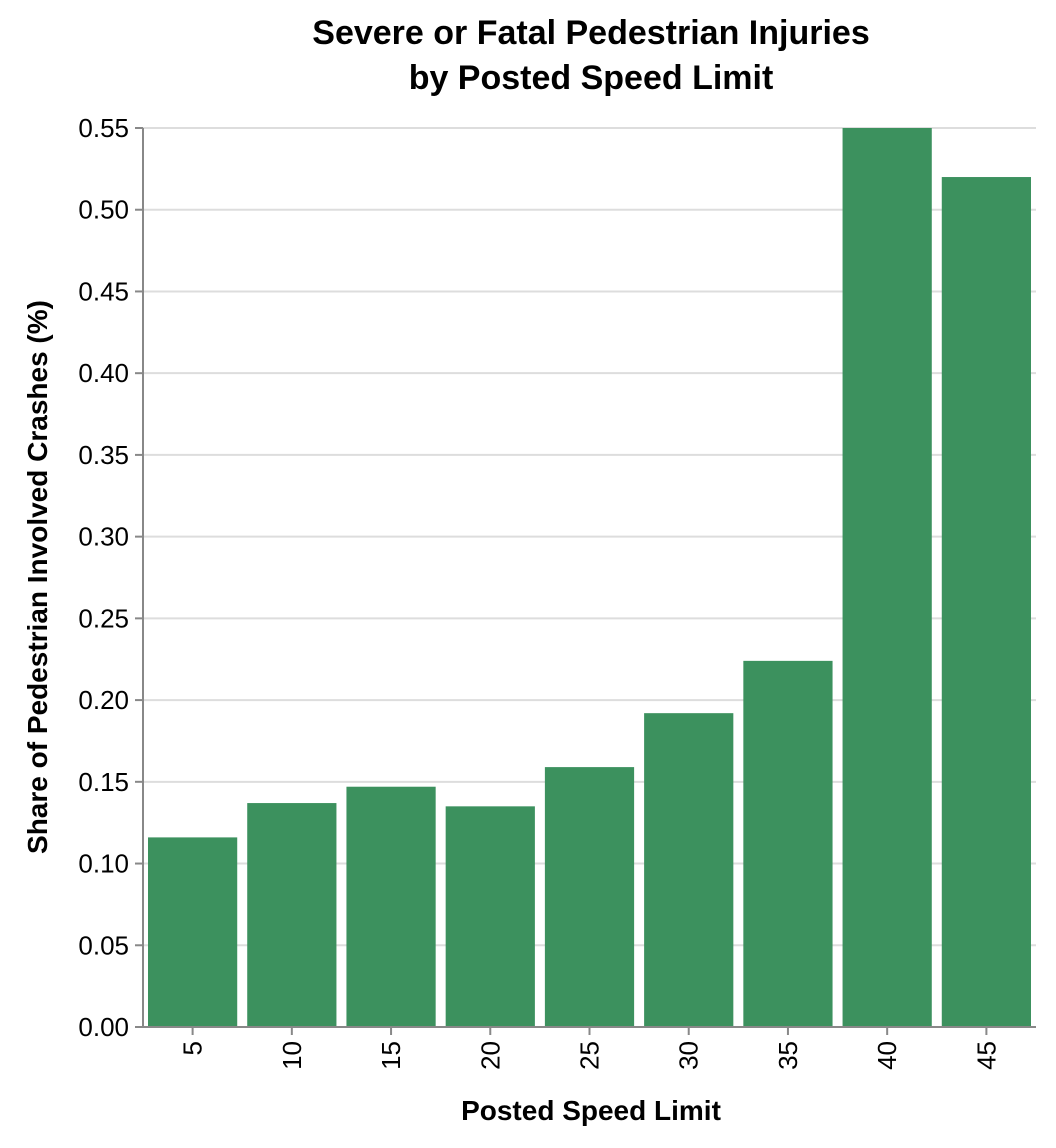 The height and width of the screenshot is (1148, 1056). Describe the element at coordinates (103, 210) in the screenshot. I see `y-tick-label: 0.50` at that location.